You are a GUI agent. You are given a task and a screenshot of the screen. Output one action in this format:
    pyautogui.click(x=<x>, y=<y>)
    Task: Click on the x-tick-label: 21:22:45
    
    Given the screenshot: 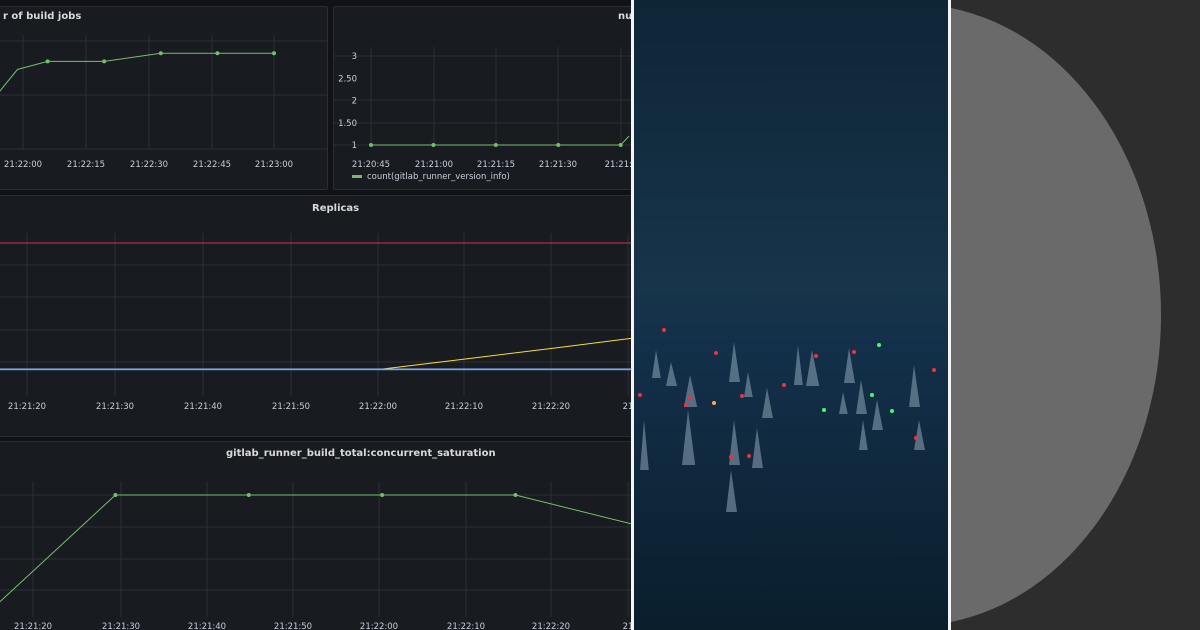 What is the action you would take?
    pyautogui.click(x=212, y=165)
    